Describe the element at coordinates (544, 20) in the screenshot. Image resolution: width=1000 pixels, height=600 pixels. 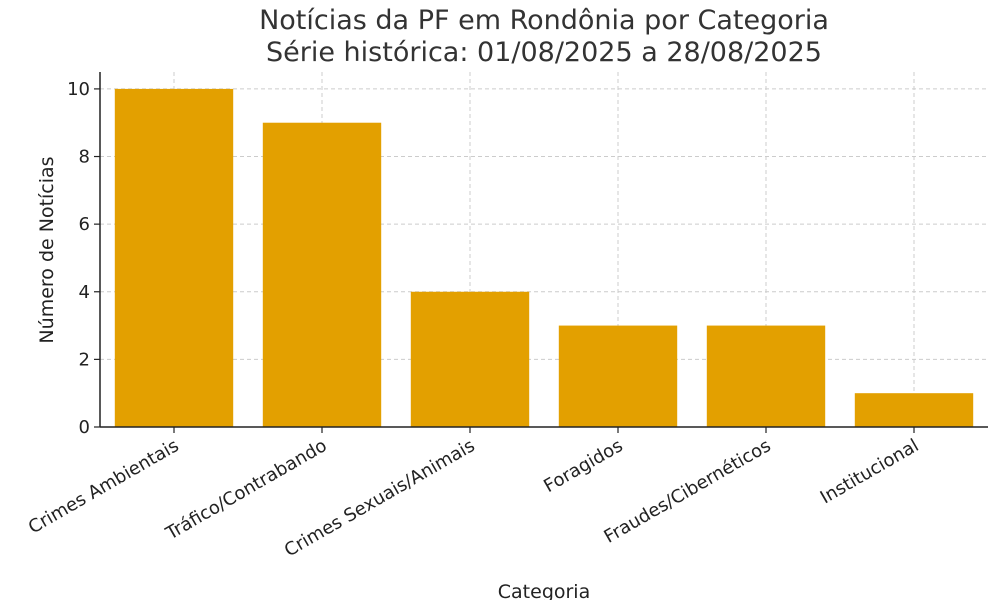
I see `chart-title: Notícias da PF em Rondônia por Categoria` at that location.